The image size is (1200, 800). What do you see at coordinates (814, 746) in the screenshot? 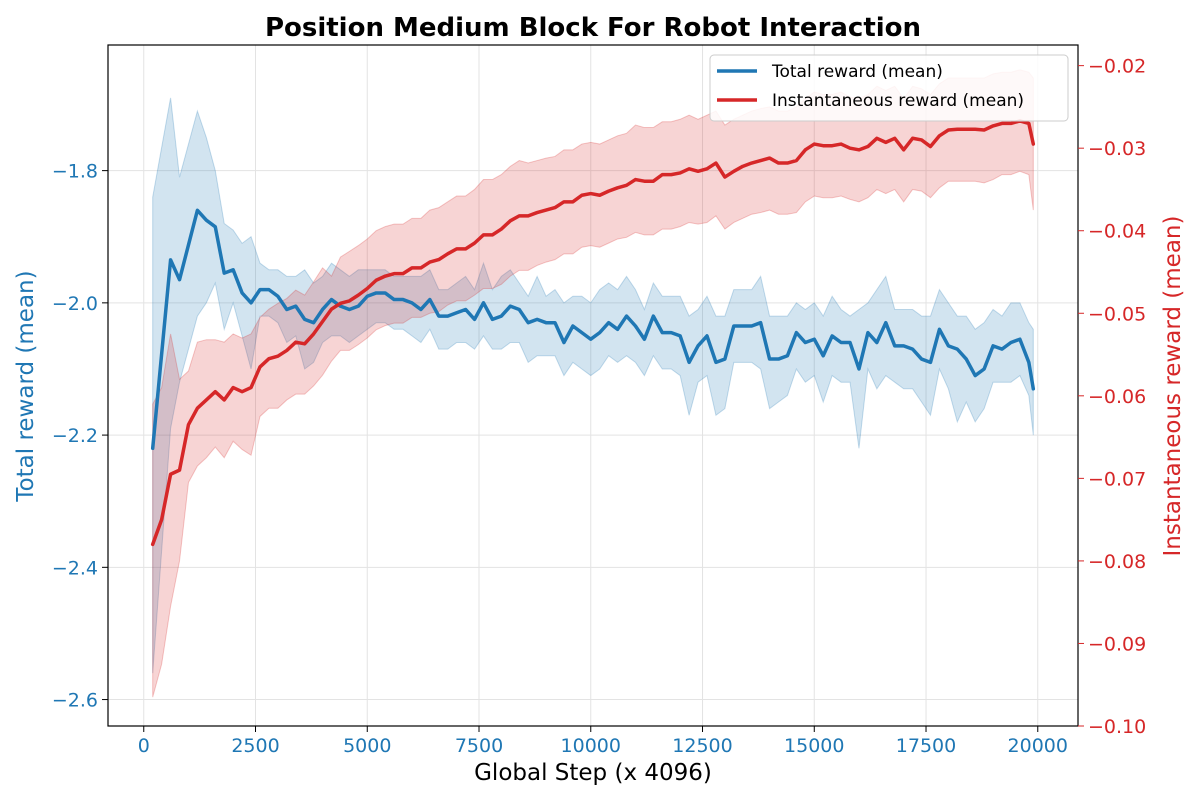
I see `x-tick-label: 15000` at bounding box center [814, 746].